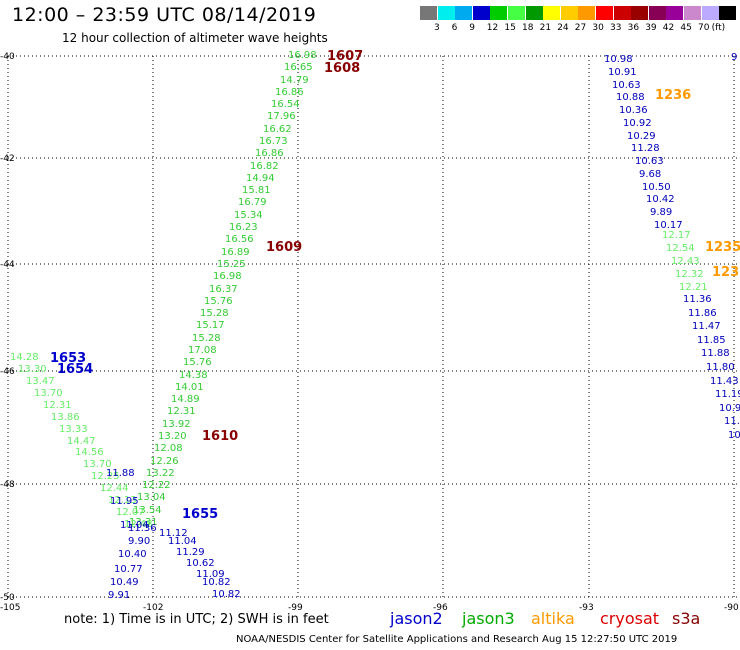 This screenshot has height=650, width=740. What do you see at coordinates (711, 340) in the screenshot?
I see `swh-value-label: 11.85` at bounding box center [711, 340].